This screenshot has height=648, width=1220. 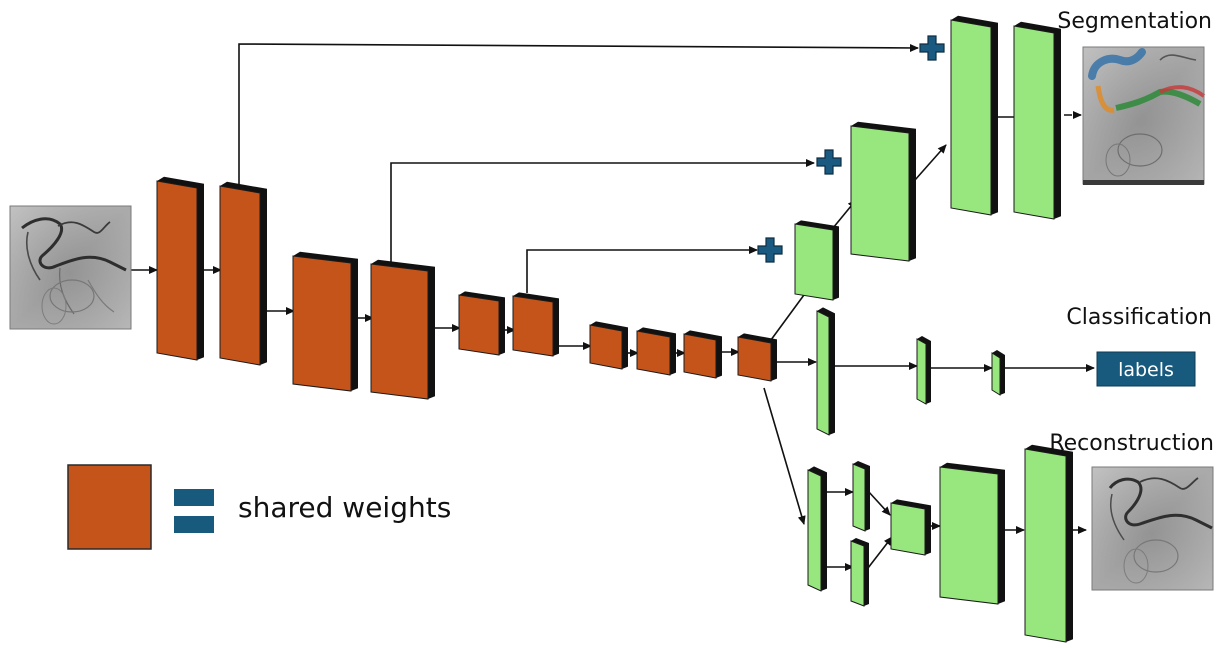 I want to click on input-angiogram-image, so click(x=70, y=267).